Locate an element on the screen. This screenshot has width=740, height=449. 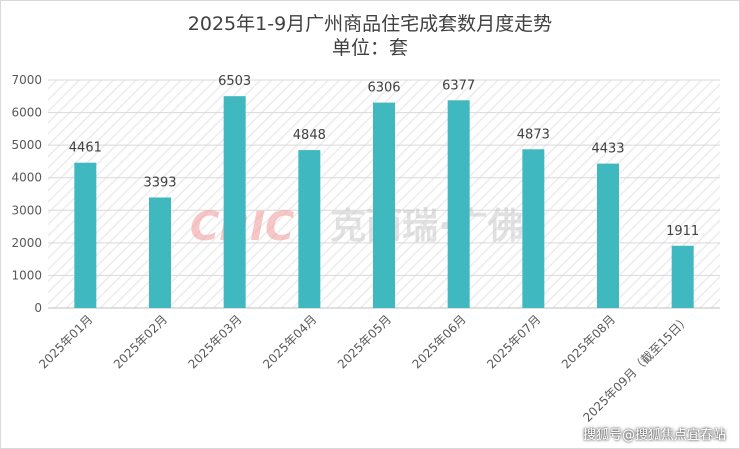
data-label: 3393 is located at coordinates (159, 182).